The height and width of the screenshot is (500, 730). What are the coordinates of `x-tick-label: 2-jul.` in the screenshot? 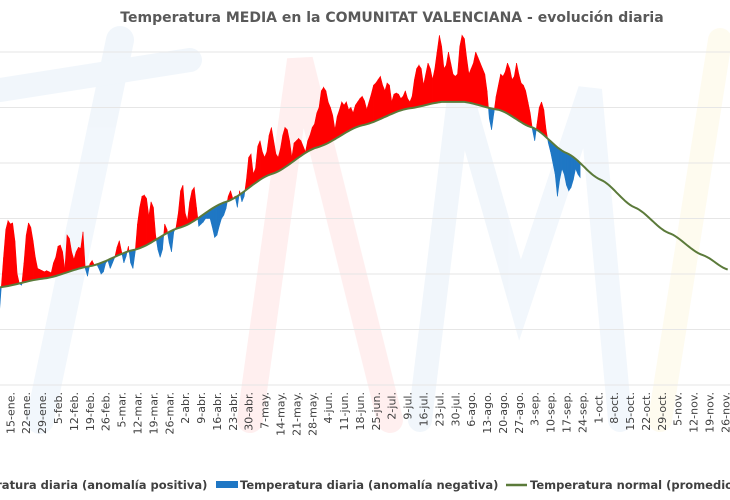 It's located at (392, 406).